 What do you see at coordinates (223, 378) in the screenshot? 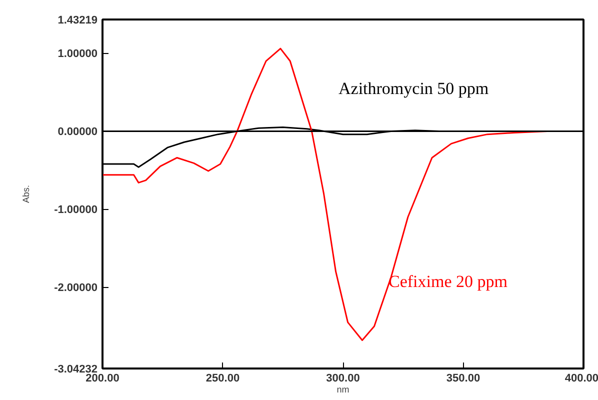
I see `x-tick-label: 250.00` at bounding box center [223, 378].